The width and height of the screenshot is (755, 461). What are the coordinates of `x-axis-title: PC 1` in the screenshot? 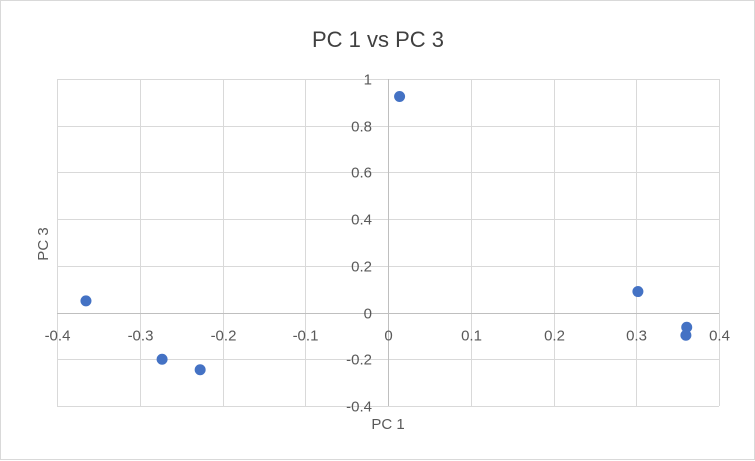 It's located at (387, 424).